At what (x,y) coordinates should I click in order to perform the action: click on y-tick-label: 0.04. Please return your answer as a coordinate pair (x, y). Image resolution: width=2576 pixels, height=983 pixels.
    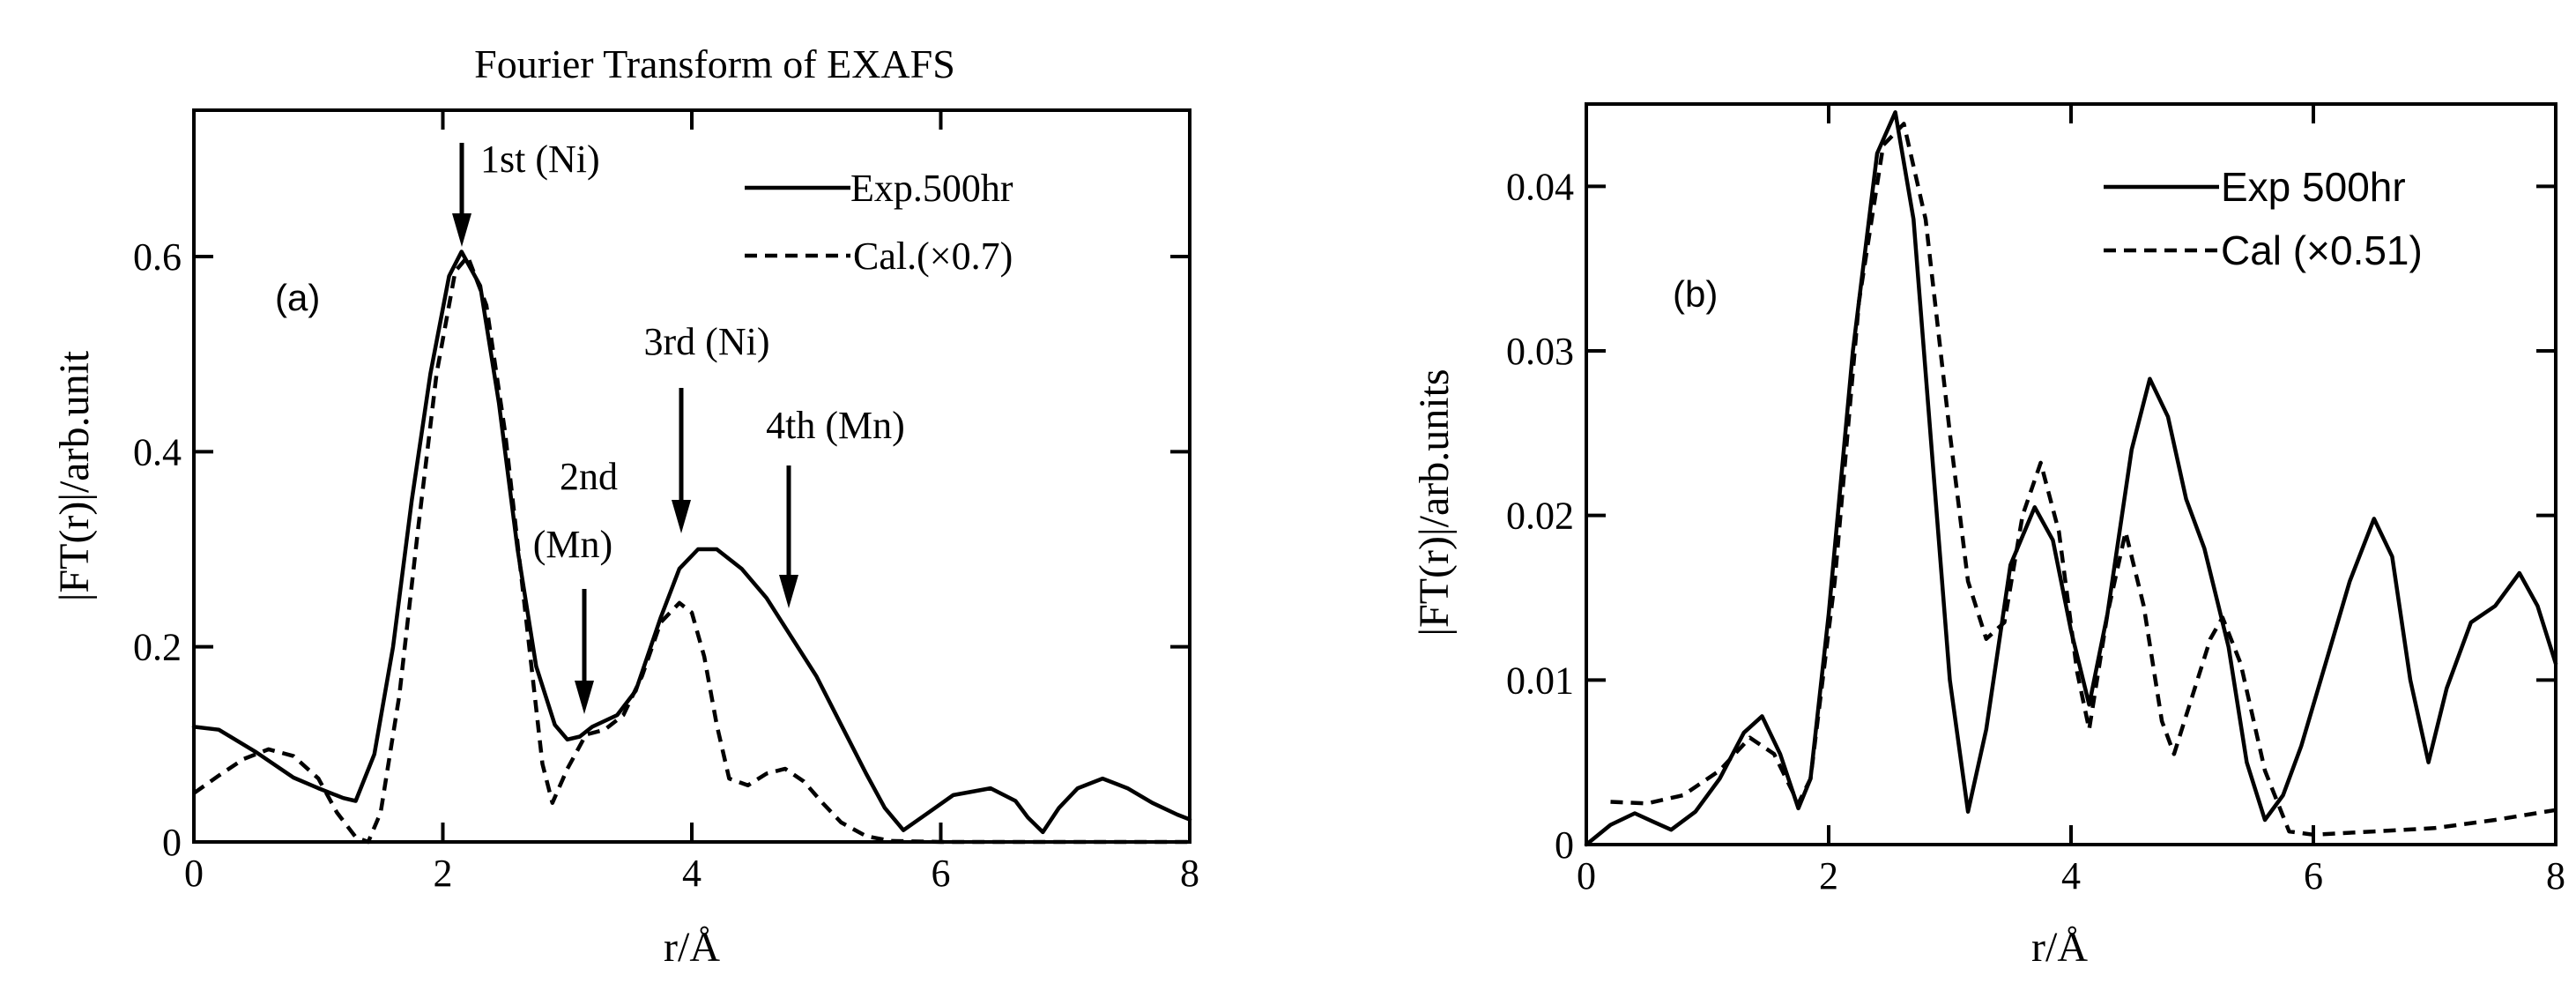
    Looking at the image, I should click on (1540, 187).